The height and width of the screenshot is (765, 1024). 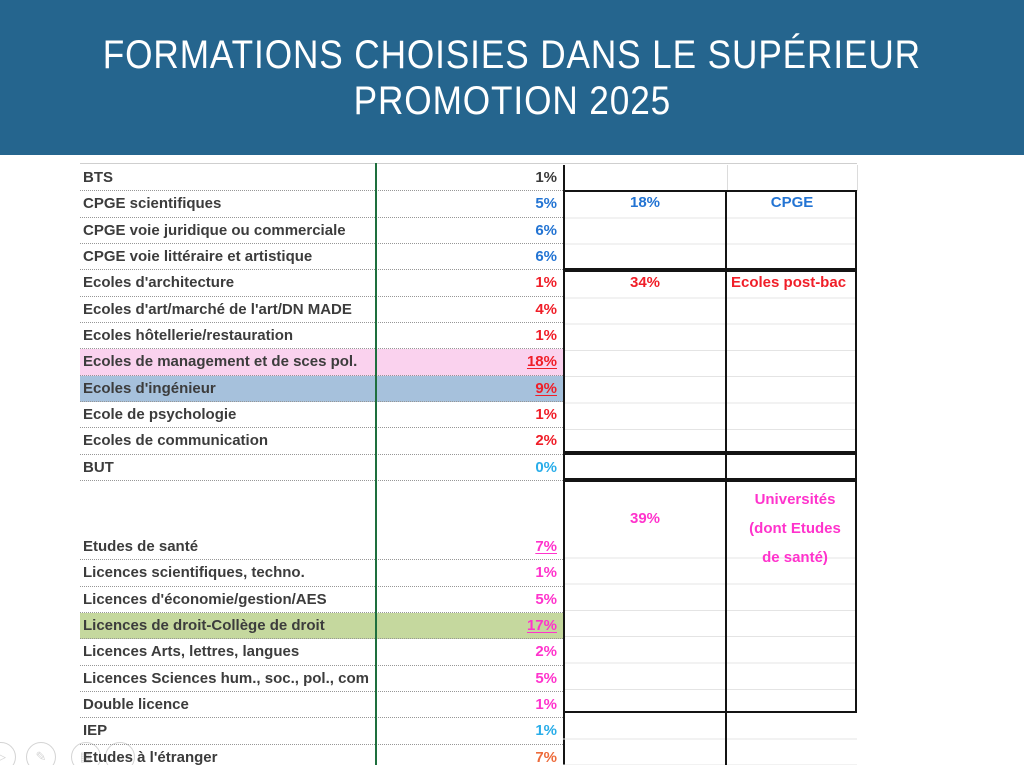 I want to click on row-label: BTS, so click(x=98, y=178).